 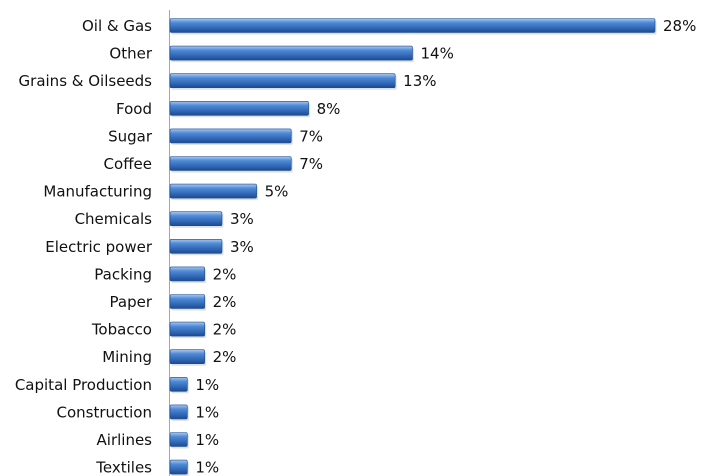 I want to click on category-label: Packing, so click(x=123, y=274).